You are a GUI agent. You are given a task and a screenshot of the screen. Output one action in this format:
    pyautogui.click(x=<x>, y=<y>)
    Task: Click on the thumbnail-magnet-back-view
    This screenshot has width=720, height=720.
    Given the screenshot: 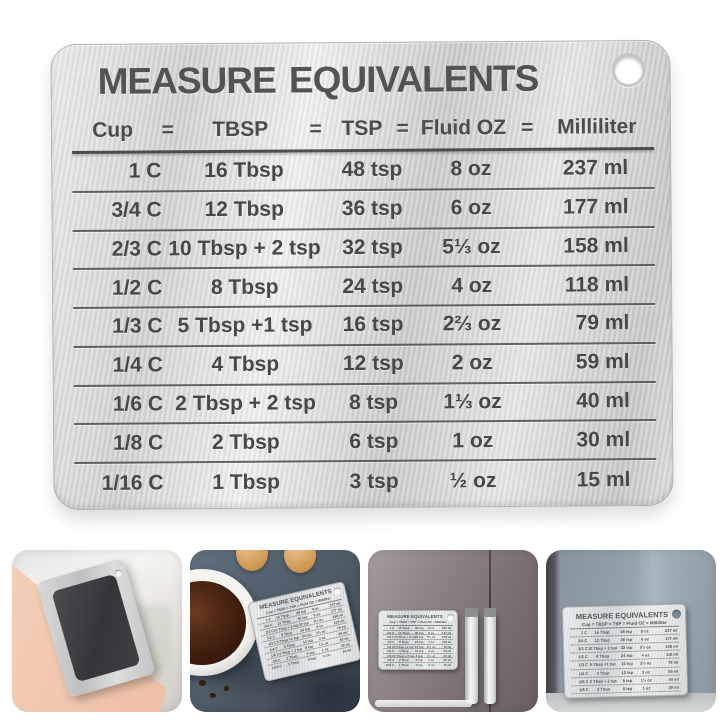 What is the action you would take?
    pyautogui.click(x=97, y=631)
    